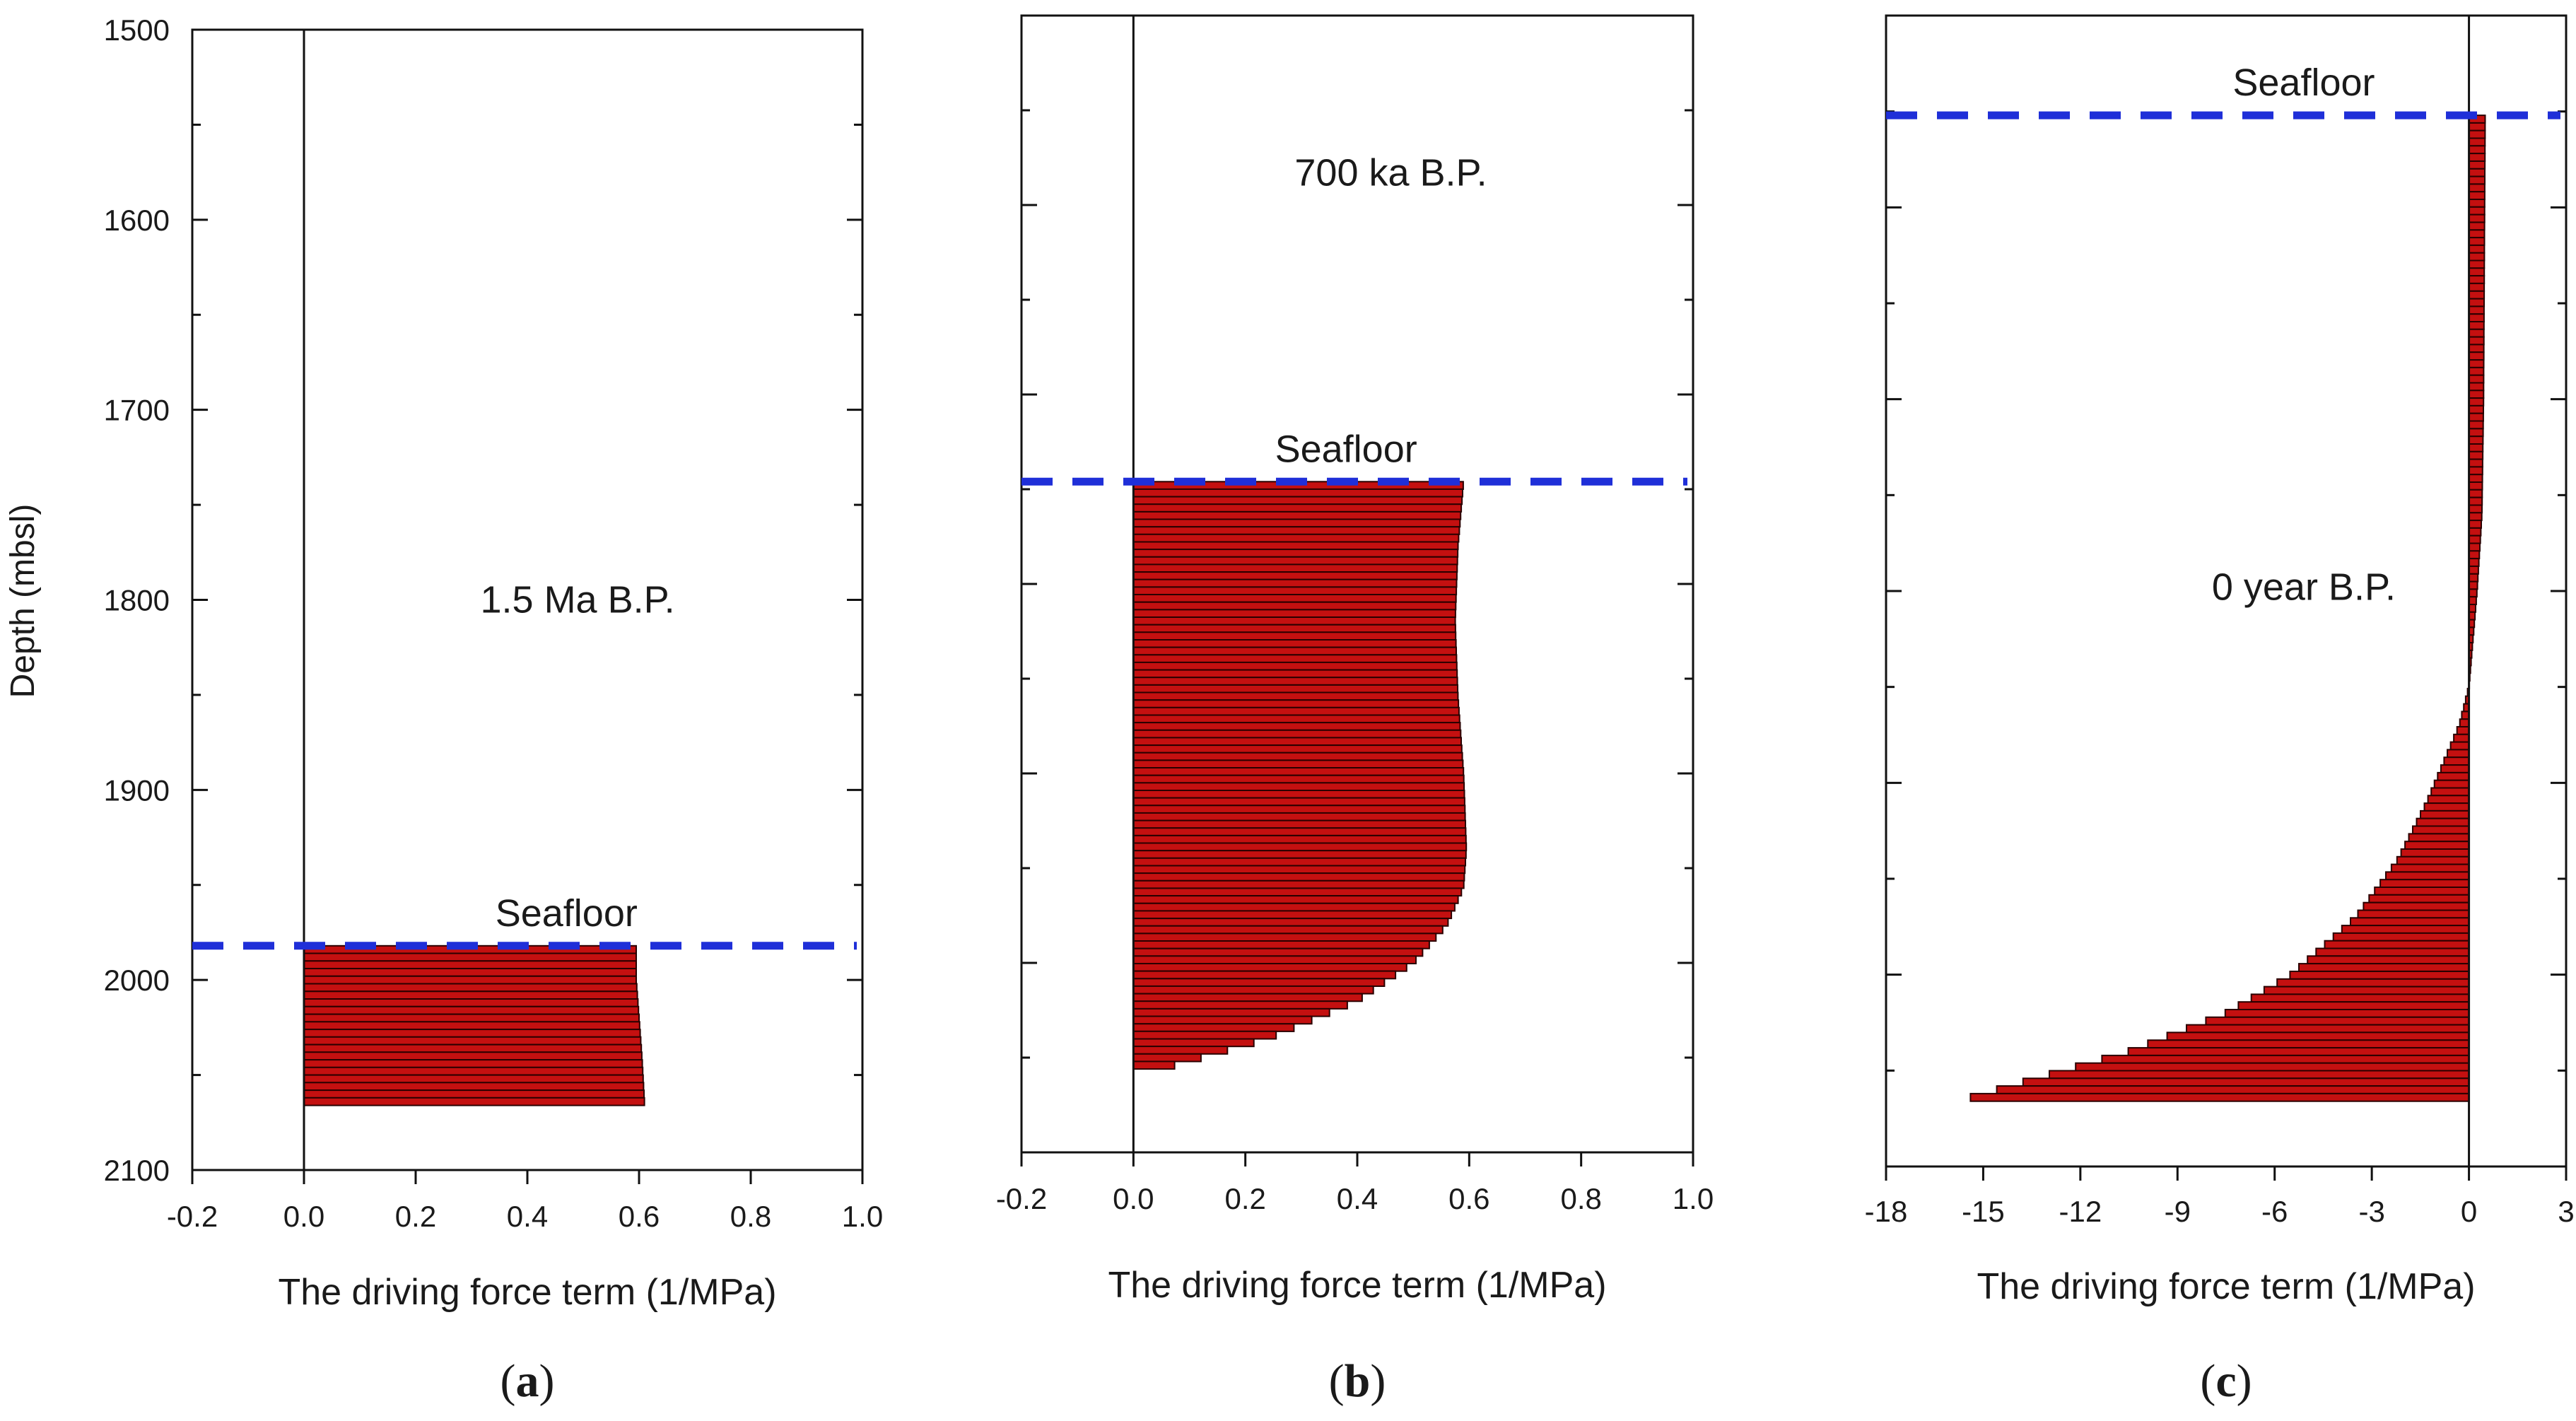  Describe the element at coordinates (527, 1216) in the screenshot. I see `x-tick-label: 0.4` at that location.